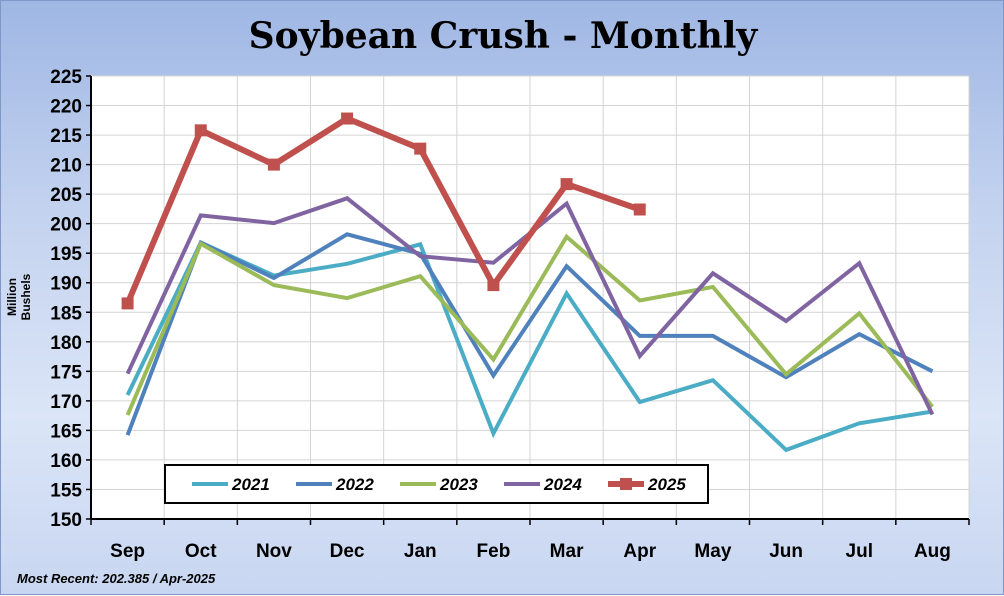 The image size is (1004, 596). I want to click on y-tick-label: 225, so click(66, 77).